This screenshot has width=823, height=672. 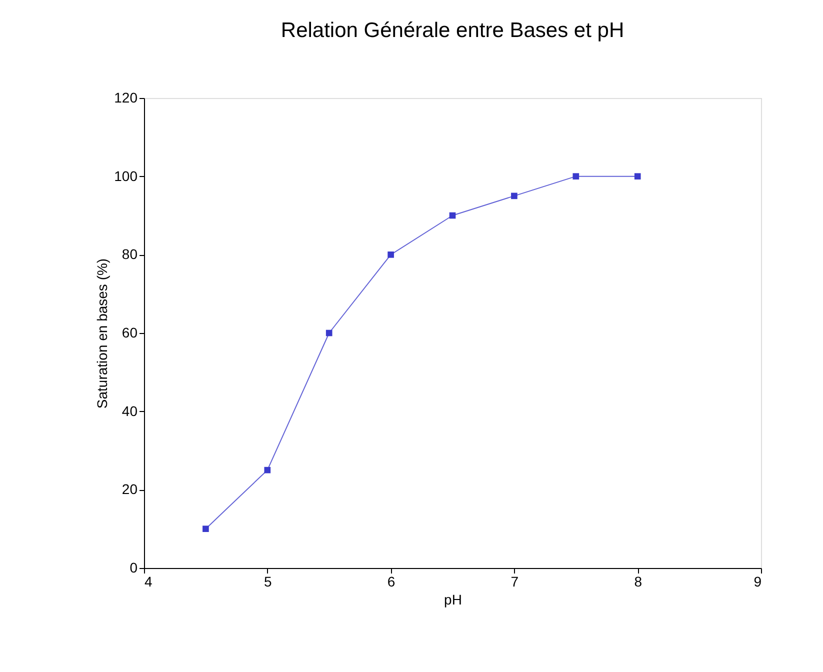 What do you see at coordinates (453, 600) in the screenshot?
I see `x-axis-title: pH` at bounding box center [453, 600].